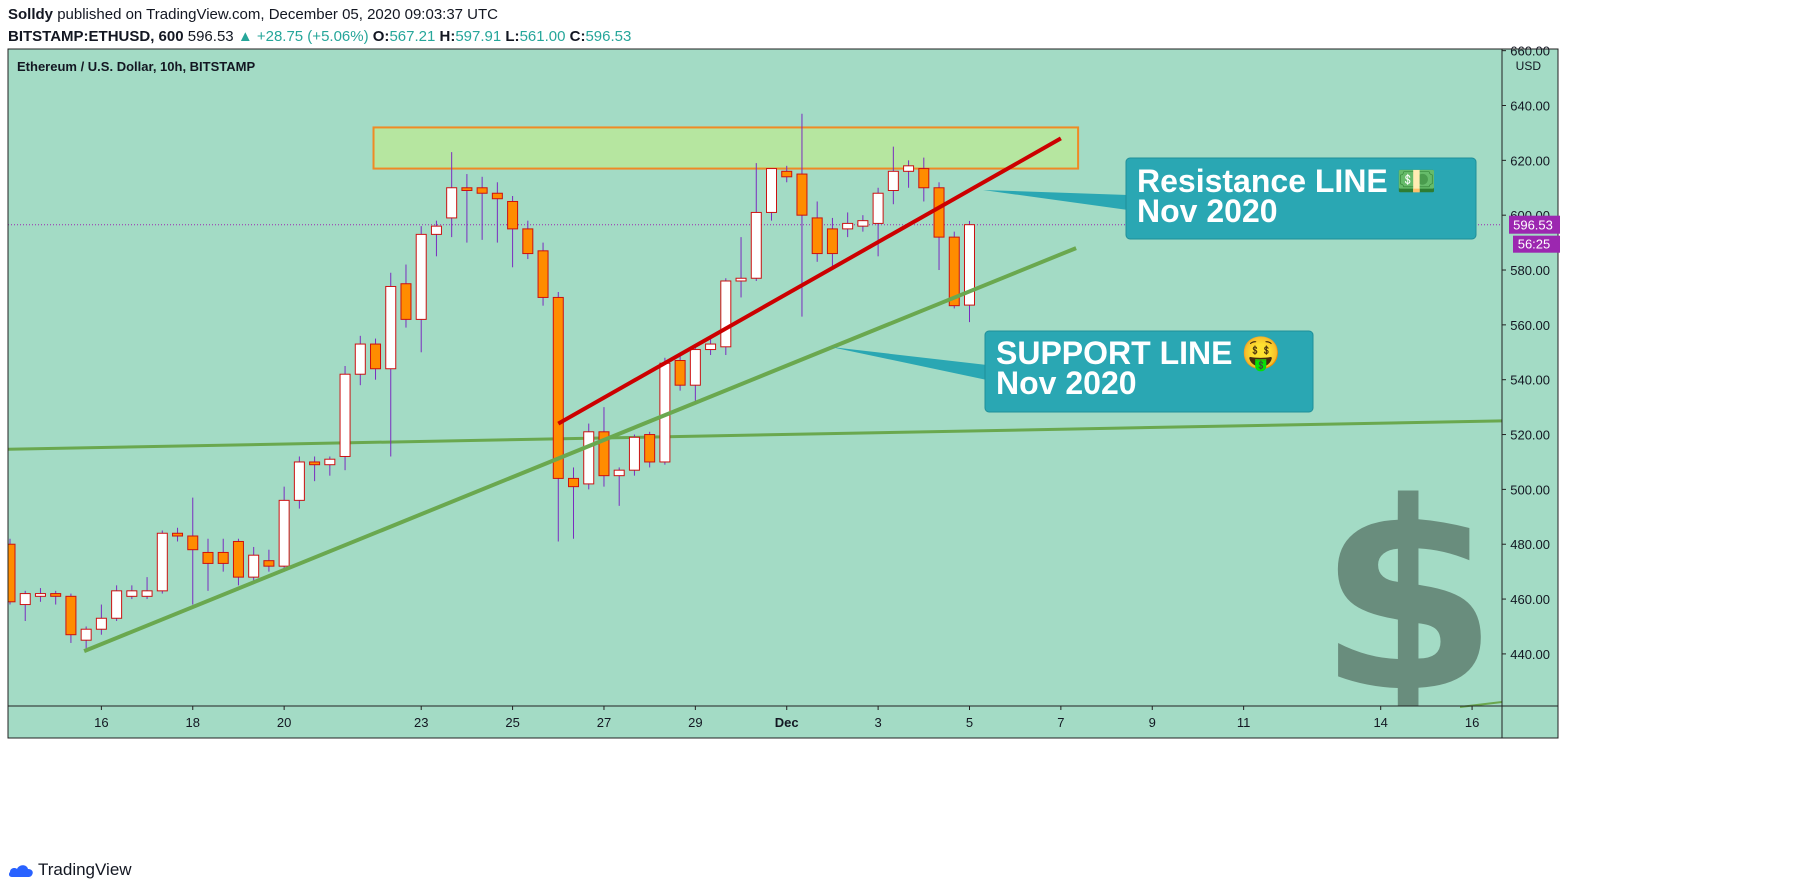 The image size is (1805, 896). Describe the element at coordinates (1530, 435) in the screenshot. I see `y-tick-label: 520.00` at that location.